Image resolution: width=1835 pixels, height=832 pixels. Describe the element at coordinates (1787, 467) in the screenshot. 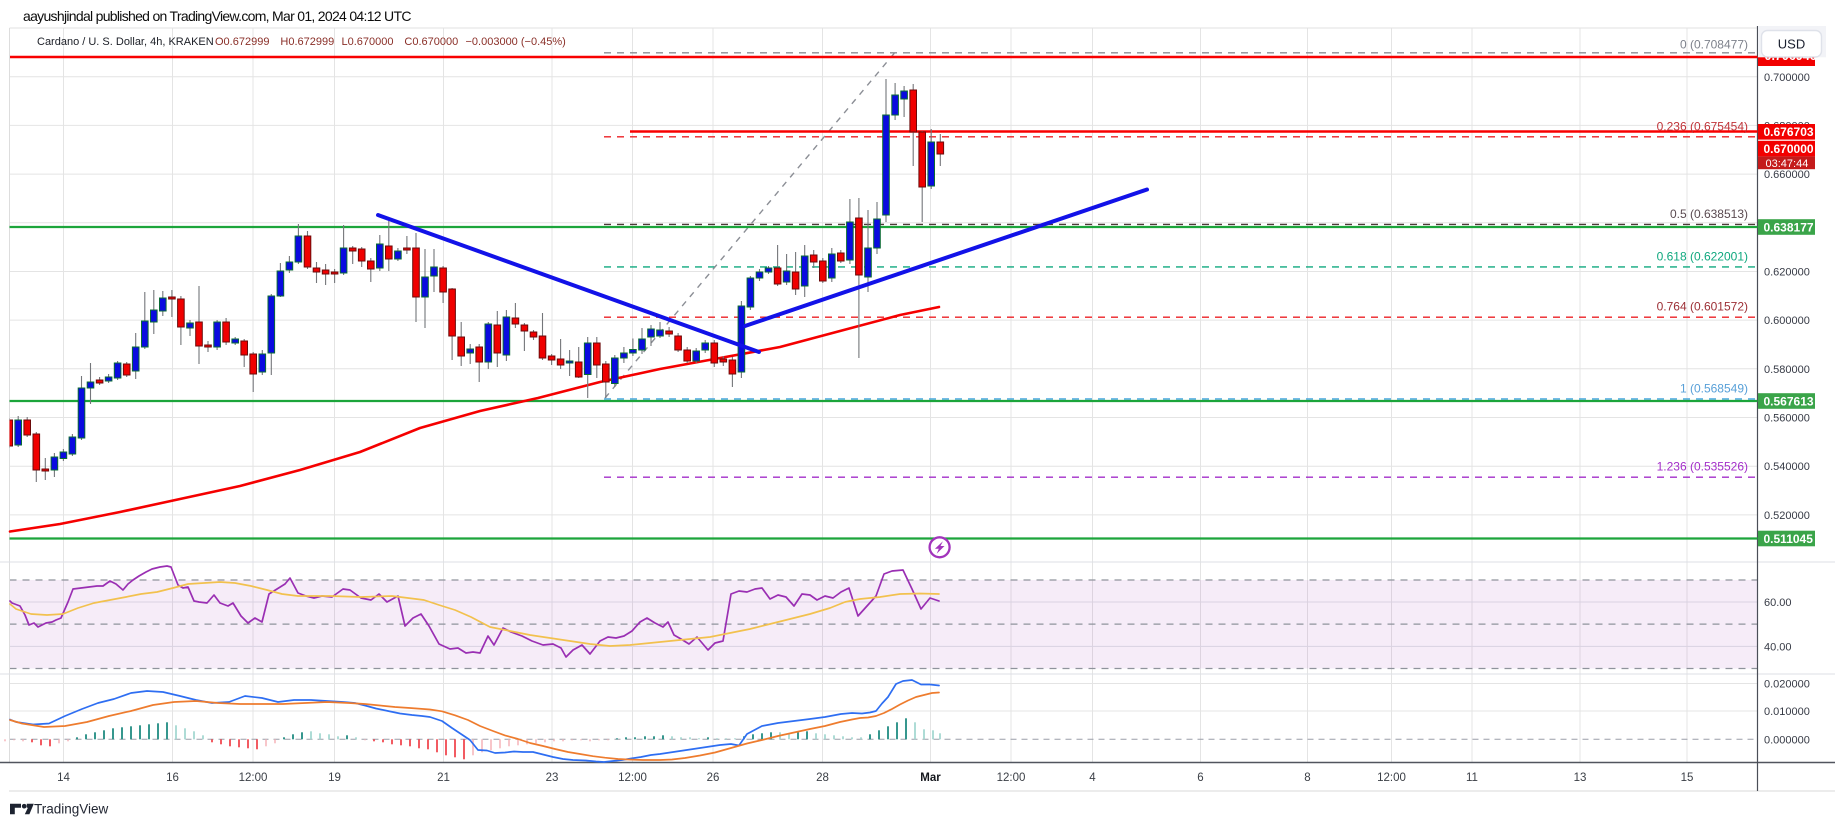

I see `svg-text: 0.540000` at that location.